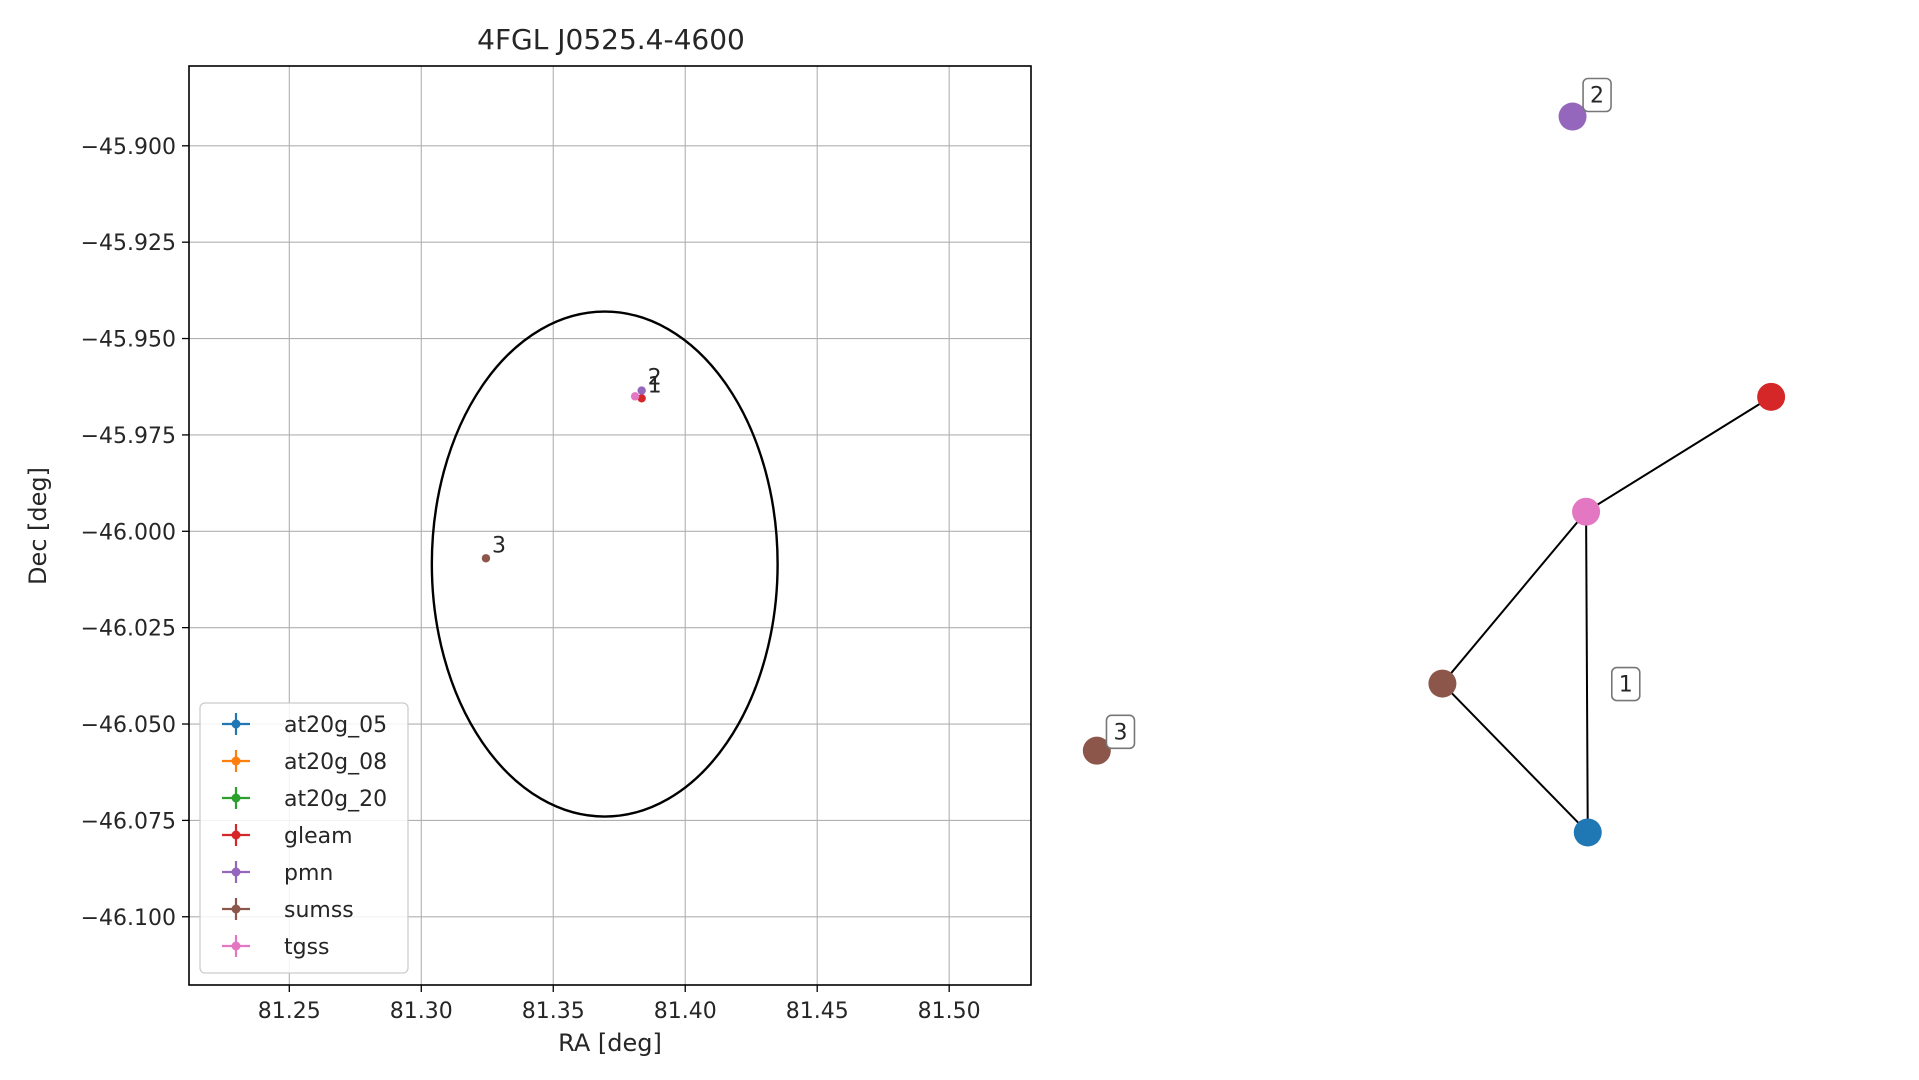 This screenshot has height=1080, width=1919. I want to click on point-gleam, so click(641, 398).